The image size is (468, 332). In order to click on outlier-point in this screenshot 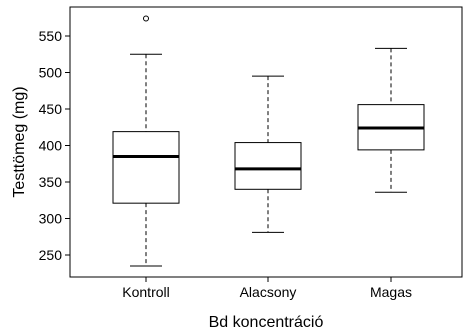, I will do `click(146, 18)`.